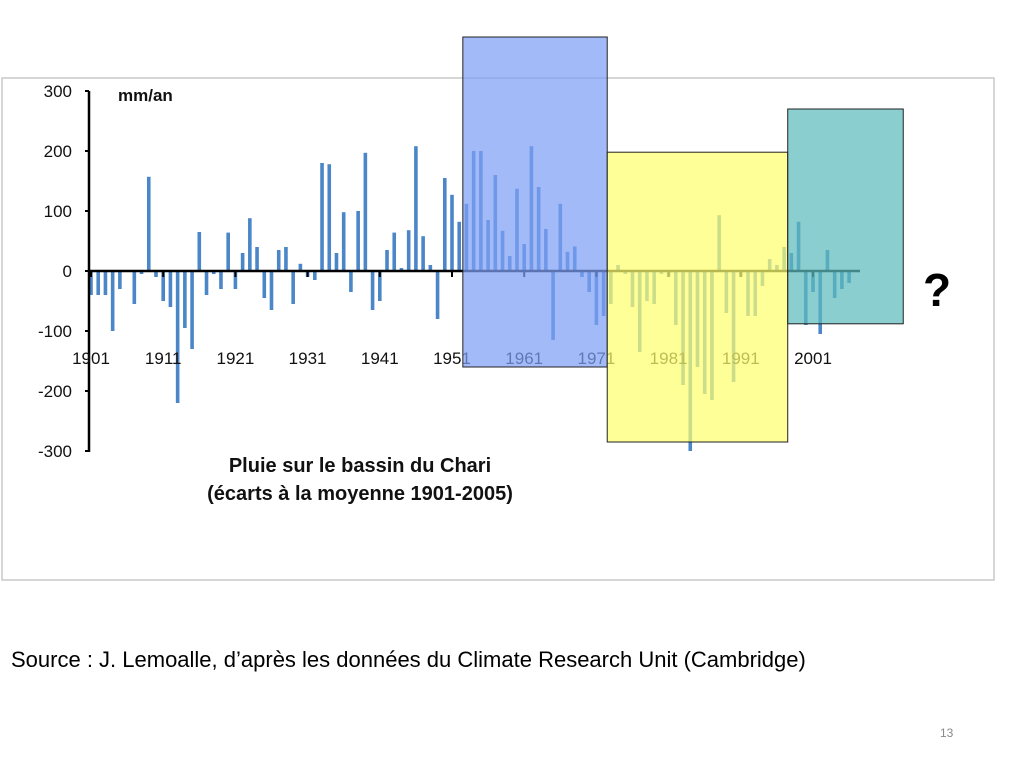 The width and height of the screenshot is (1024, 768). I want to click on question-mark-annotation: ?, so click(937, 290).